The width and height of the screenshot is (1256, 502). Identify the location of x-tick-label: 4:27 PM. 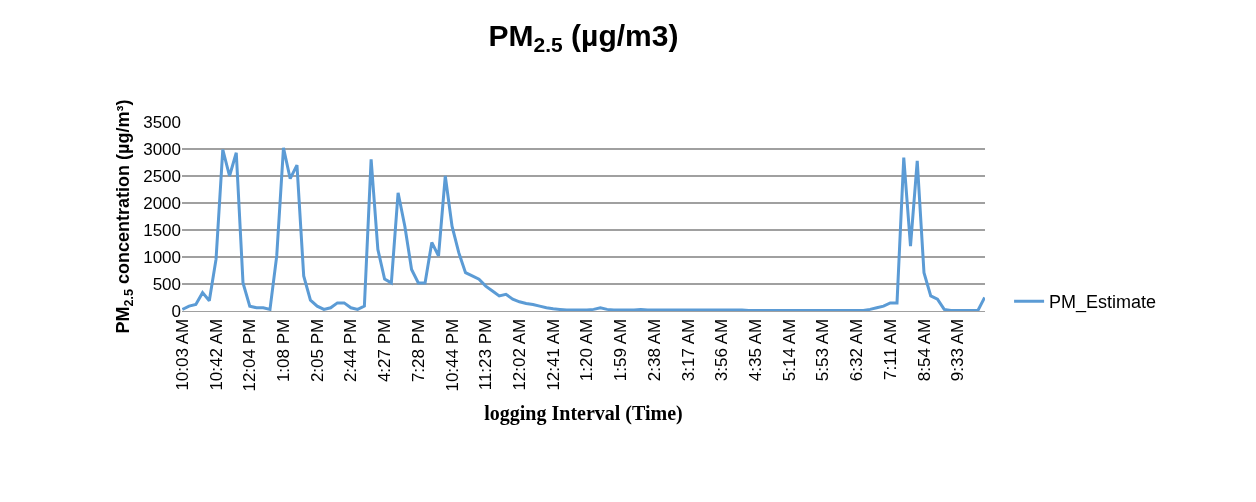
(385, 350).